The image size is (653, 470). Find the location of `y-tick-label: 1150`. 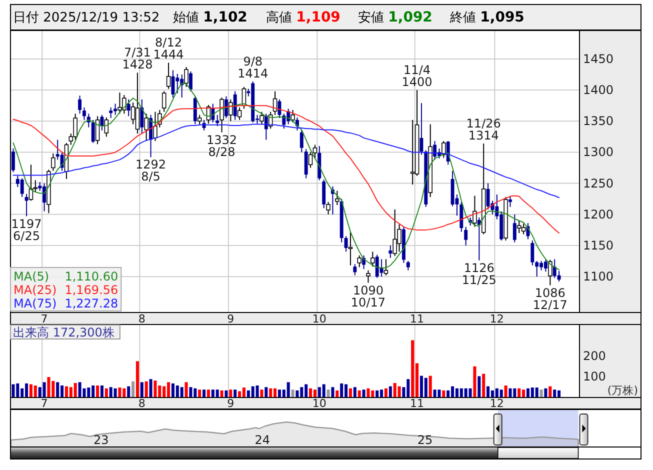

y-tick-label: 1150 is located at coordinates (598, 245).